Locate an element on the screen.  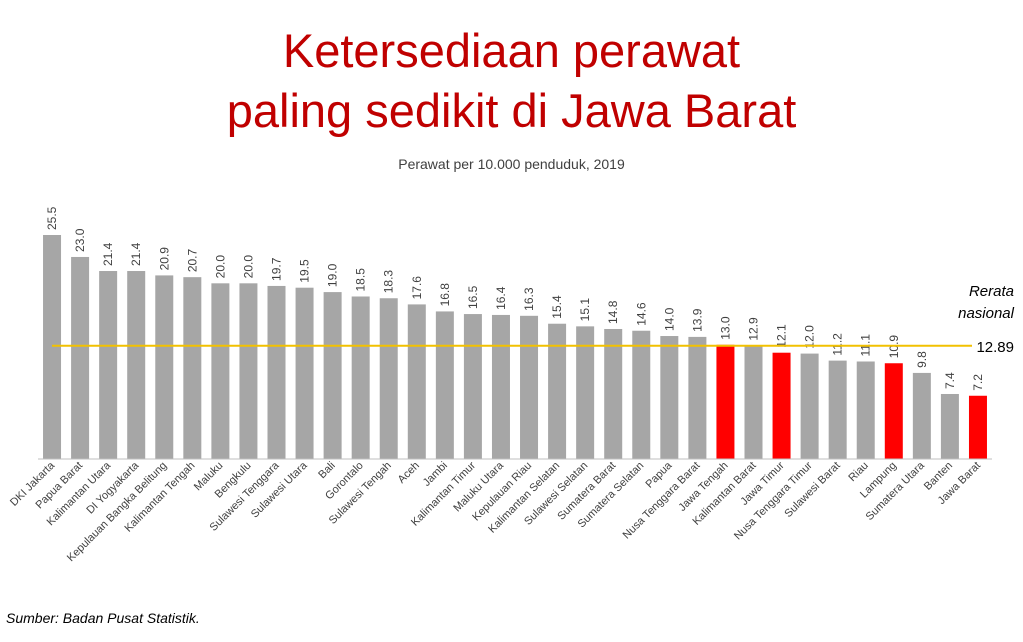
data-label: 9.8 is located at coordinates (922, 359).